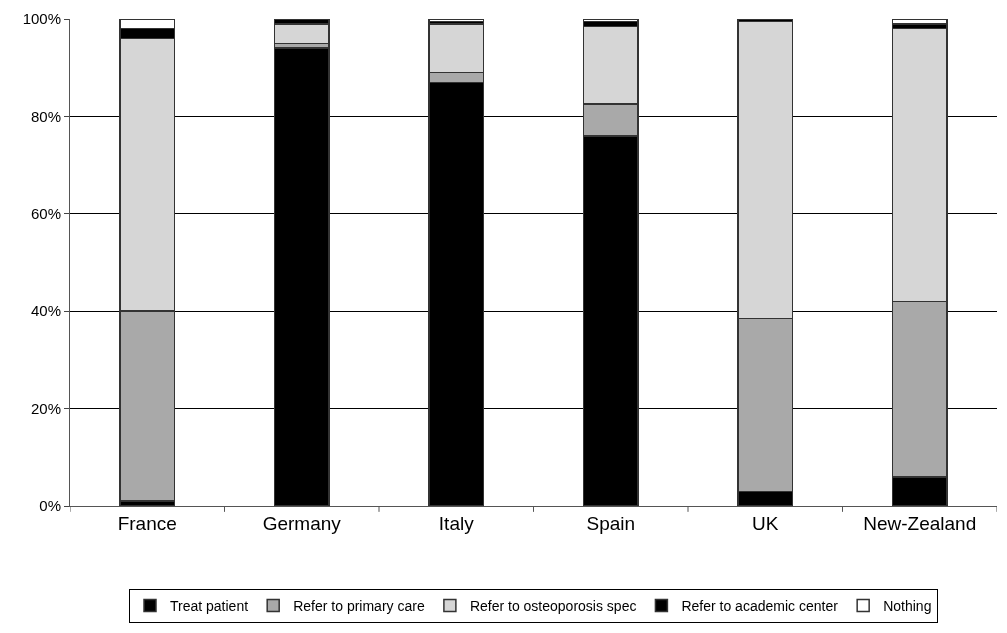  What do you see at coordinates (45, 311) in the screenshot?
I see `y-tick-label: 40%` at bounding box center [45, 311].